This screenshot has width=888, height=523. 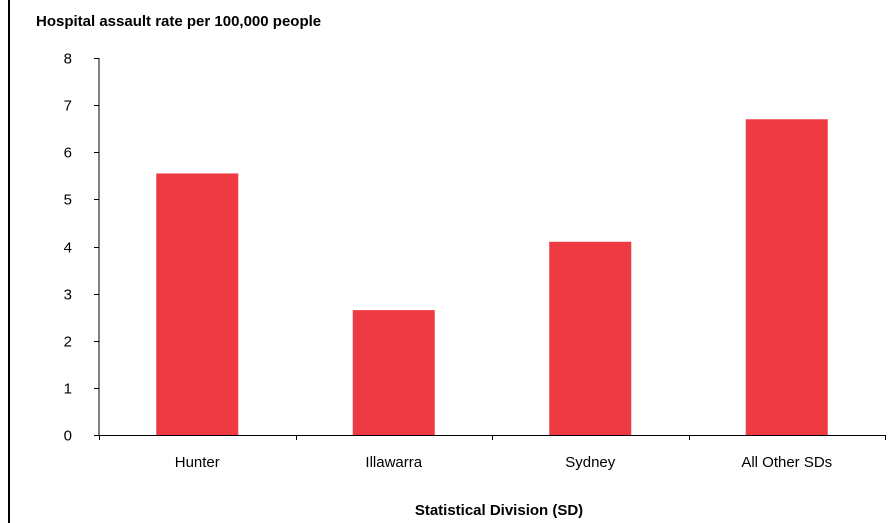 What do you see at coordinates (492, 453) in the screenshot?
I see `x-axis: Hunter Illawarra Sydney All Other SDs` at bounding box center [492, 453].